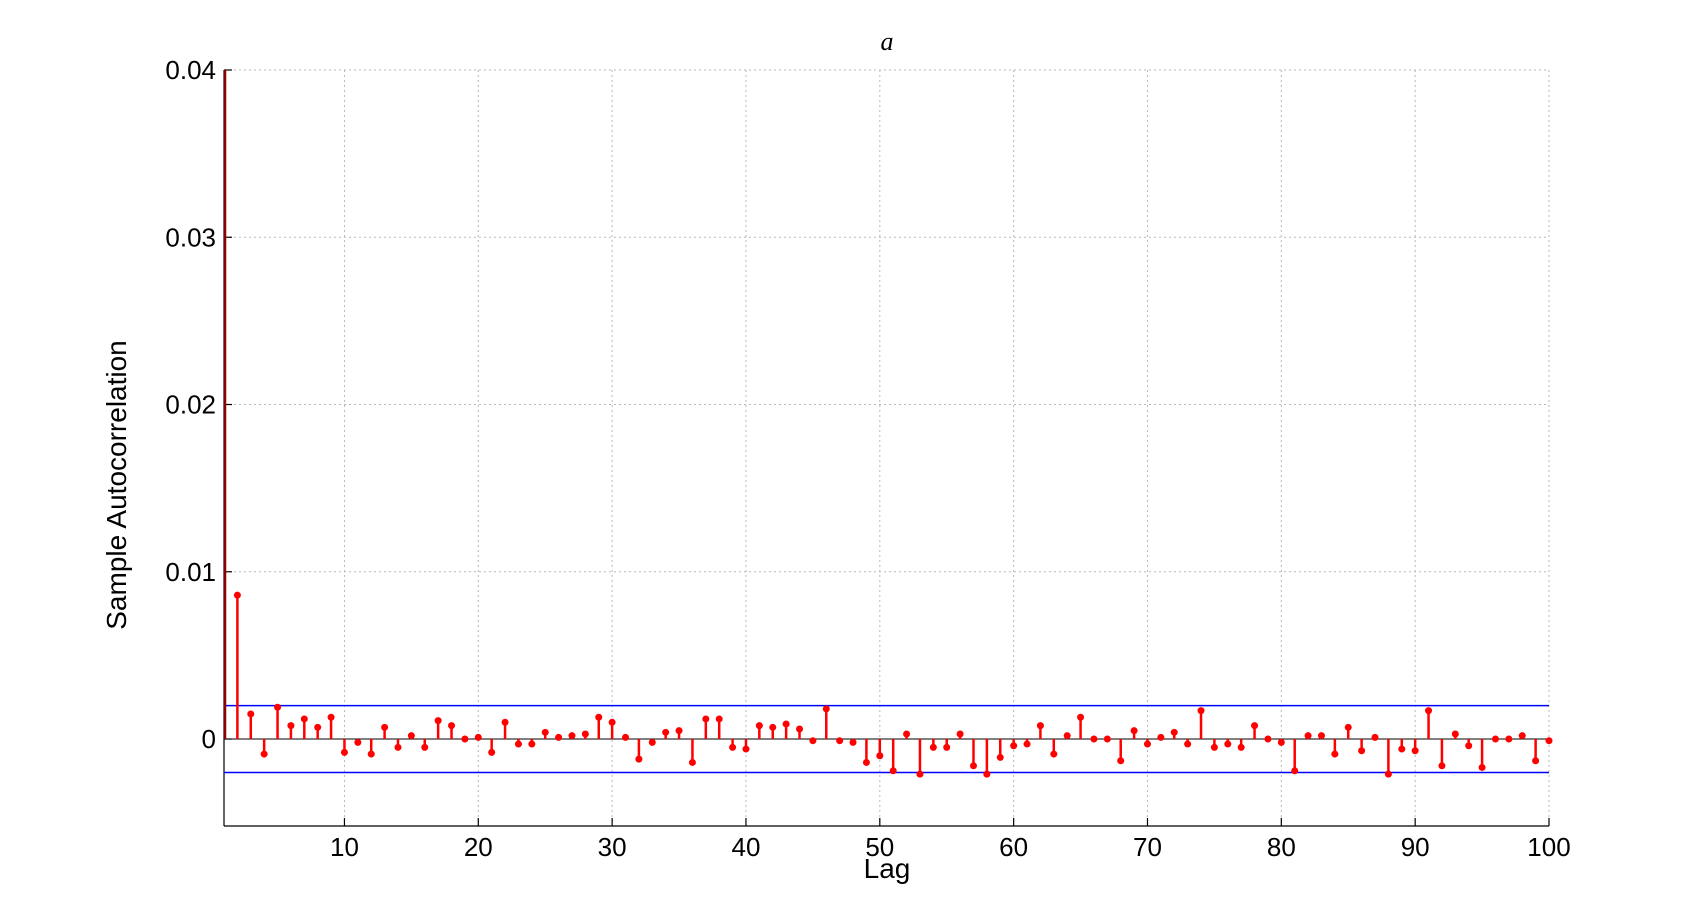 The image size is (1681, 910). I want to click on x-tick-label: 50, so click(879, 847).